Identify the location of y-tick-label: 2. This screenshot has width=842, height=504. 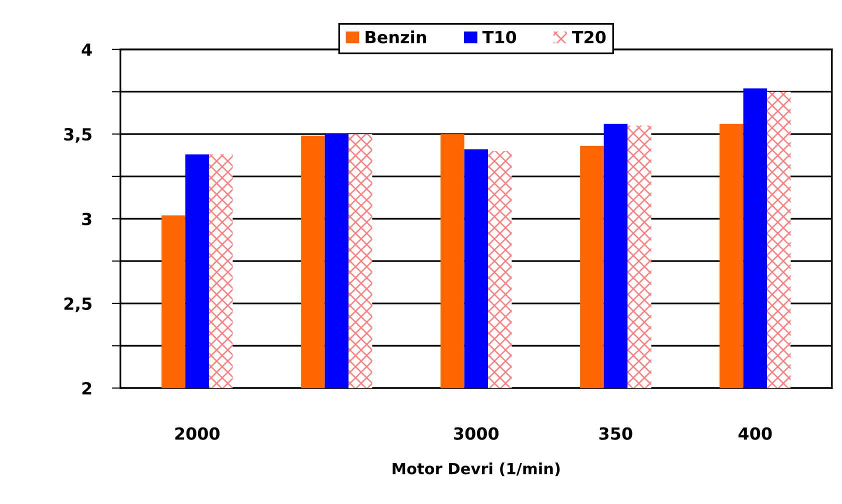
(87, 388).